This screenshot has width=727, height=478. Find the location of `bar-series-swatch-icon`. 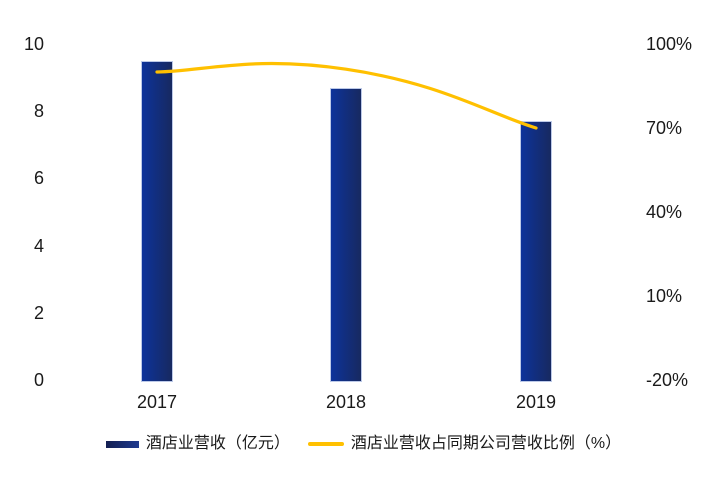

bar-series-swatch-icon is located at coordinates (122, 444).